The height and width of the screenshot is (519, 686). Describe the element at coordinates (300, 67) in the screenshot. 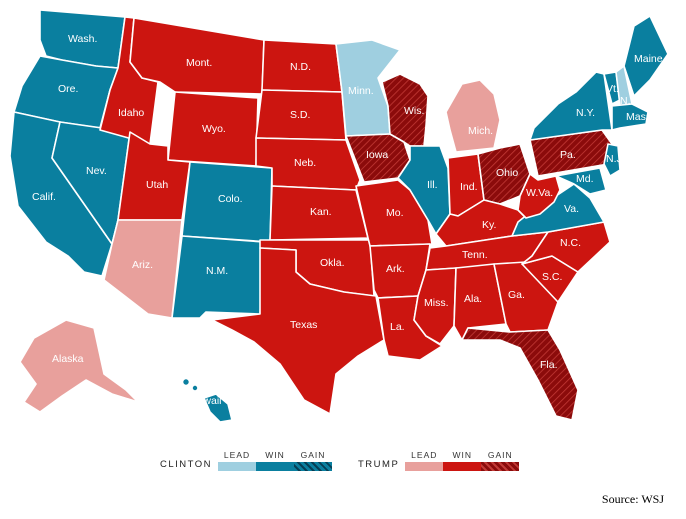

I see `state-label-nd: N.D.` at that location.